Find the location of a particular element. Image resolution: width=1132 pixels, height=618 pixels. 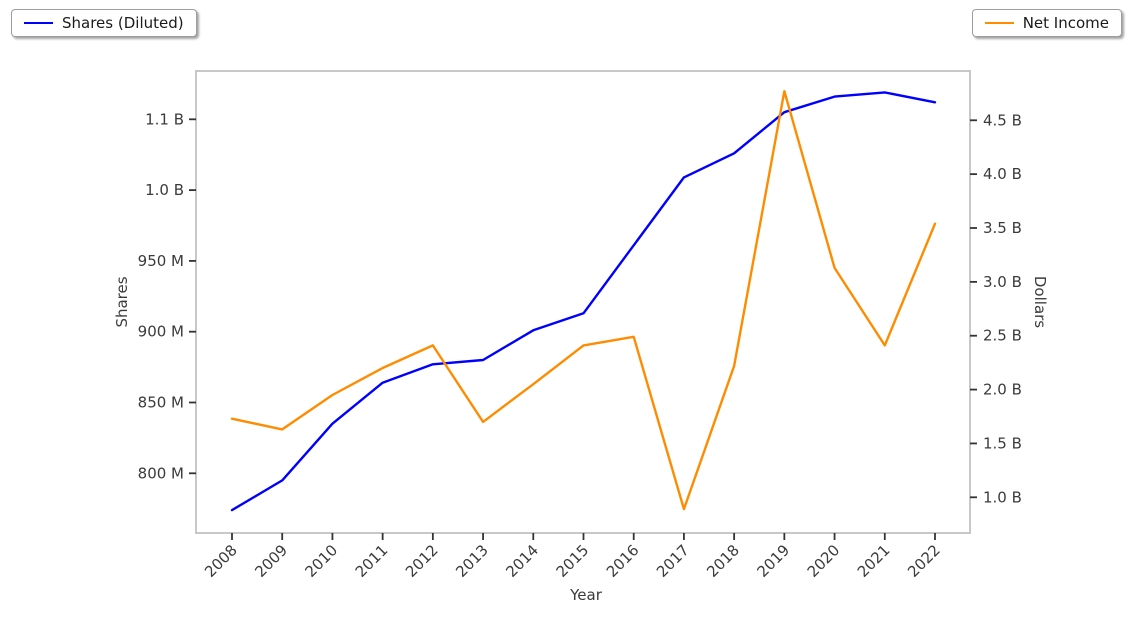

right-axis-tick-label: 4.0 B is located at coordinates (1002, 174).